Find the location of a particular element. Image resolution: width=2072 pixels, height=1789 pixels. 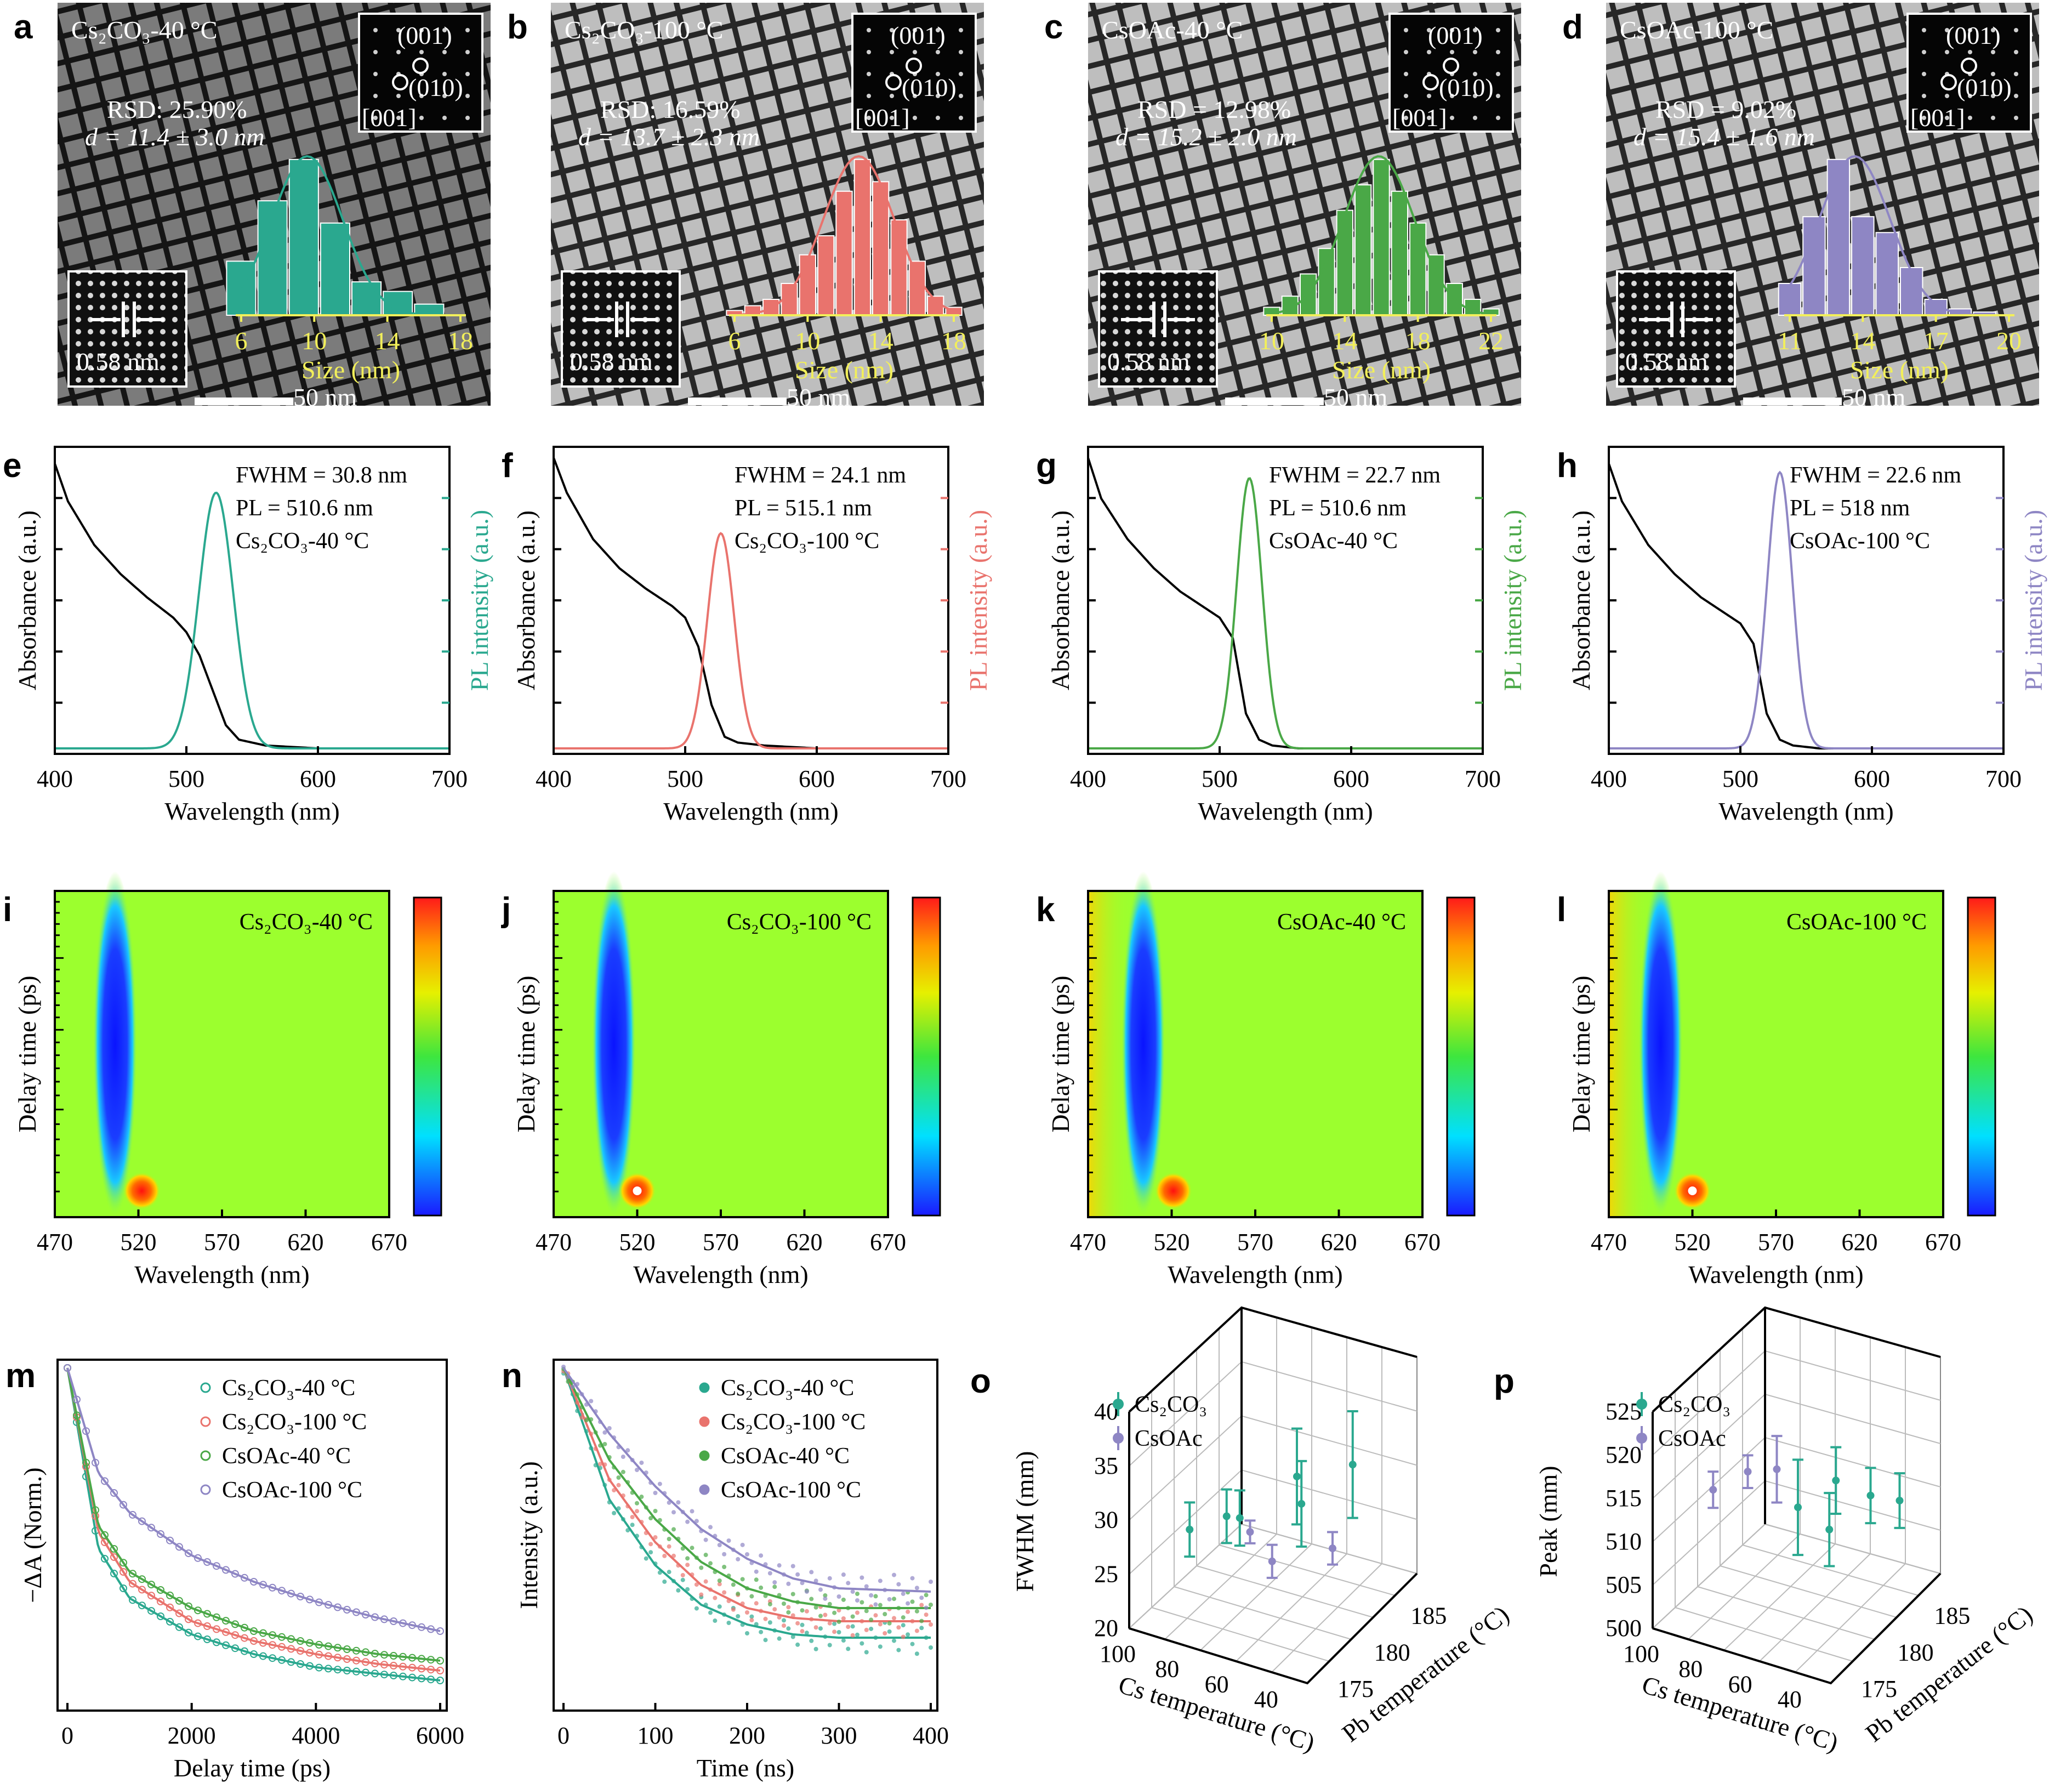

hist-tick-label: 6 is located at coordinates (241, 341).